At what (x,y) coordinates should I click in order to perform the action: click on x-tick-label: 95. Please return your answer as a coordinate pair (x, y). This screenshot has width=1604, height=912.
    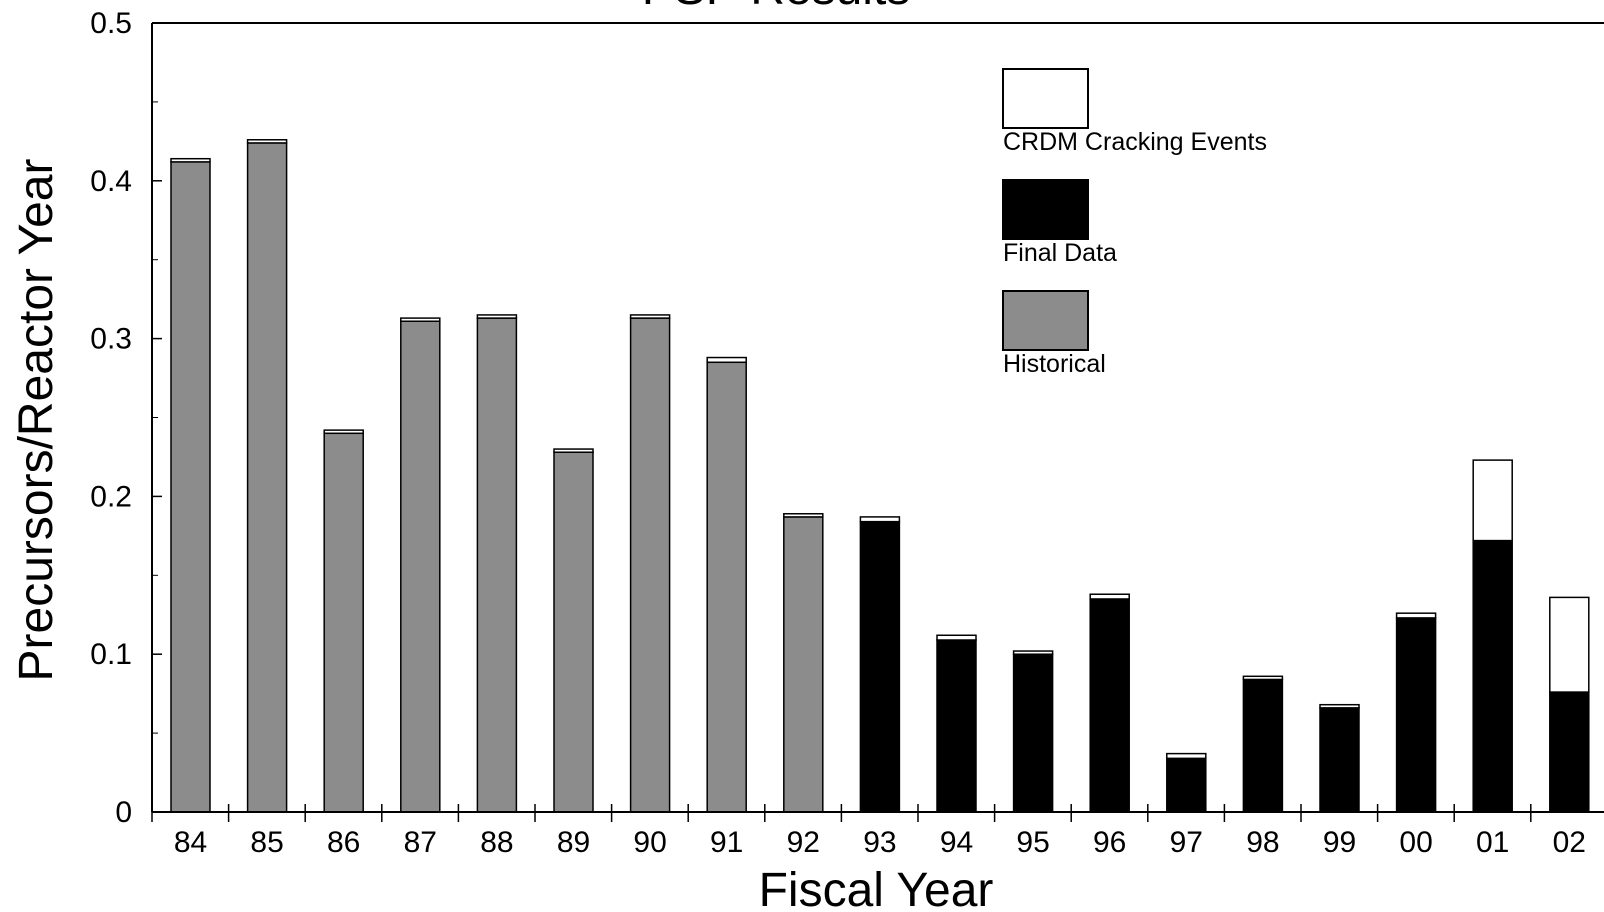
    Looking at the image, I should click on (1032, 842).